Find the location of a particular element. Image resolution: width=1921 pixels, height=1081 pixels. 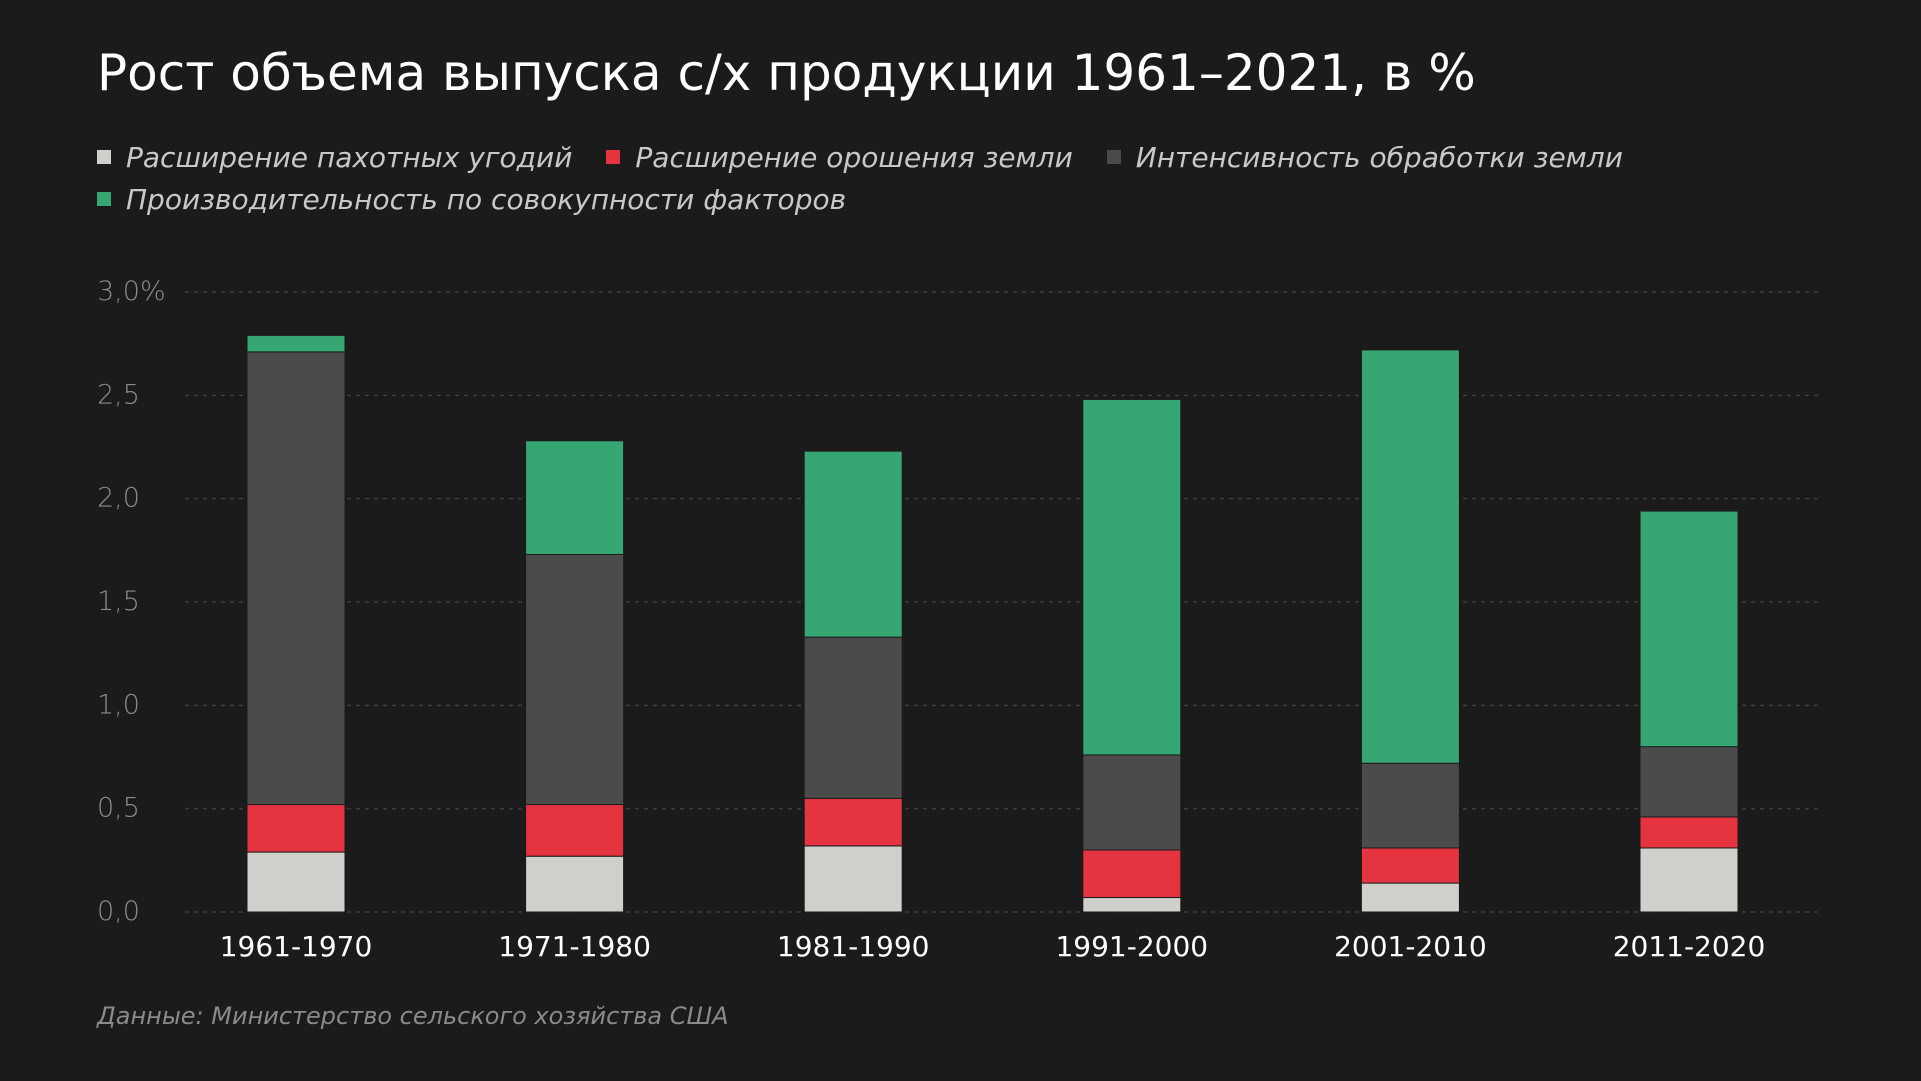

legend-swatch-land is located at coordinates (104, 157).